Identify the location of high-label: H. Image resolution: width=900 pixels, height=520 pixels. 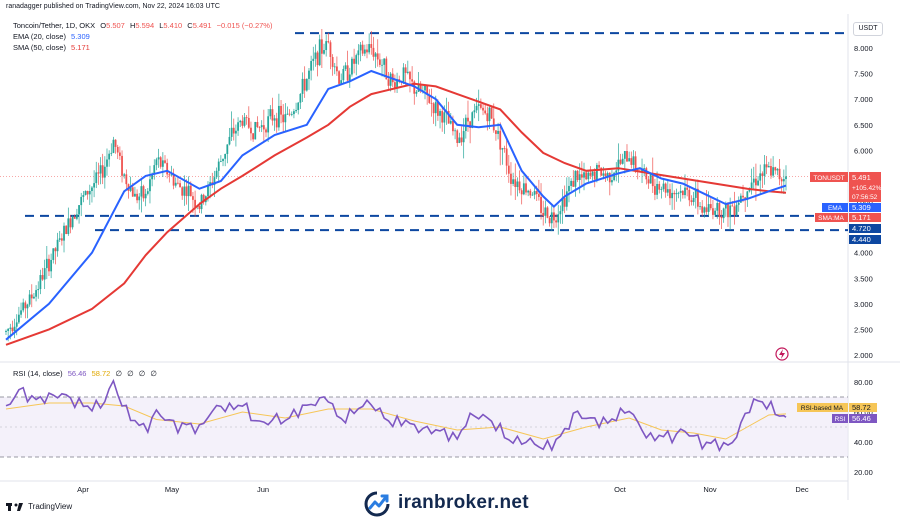
(132, 25).